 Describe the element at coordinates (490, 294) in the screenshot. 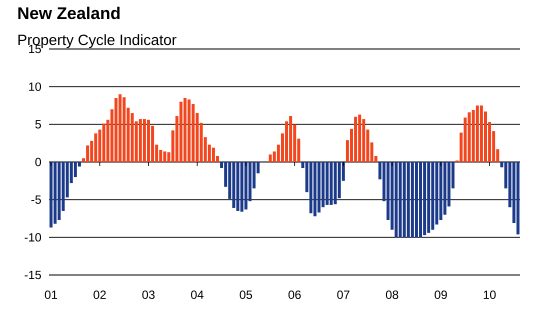

I see `x-tick-label: 10` at that location.